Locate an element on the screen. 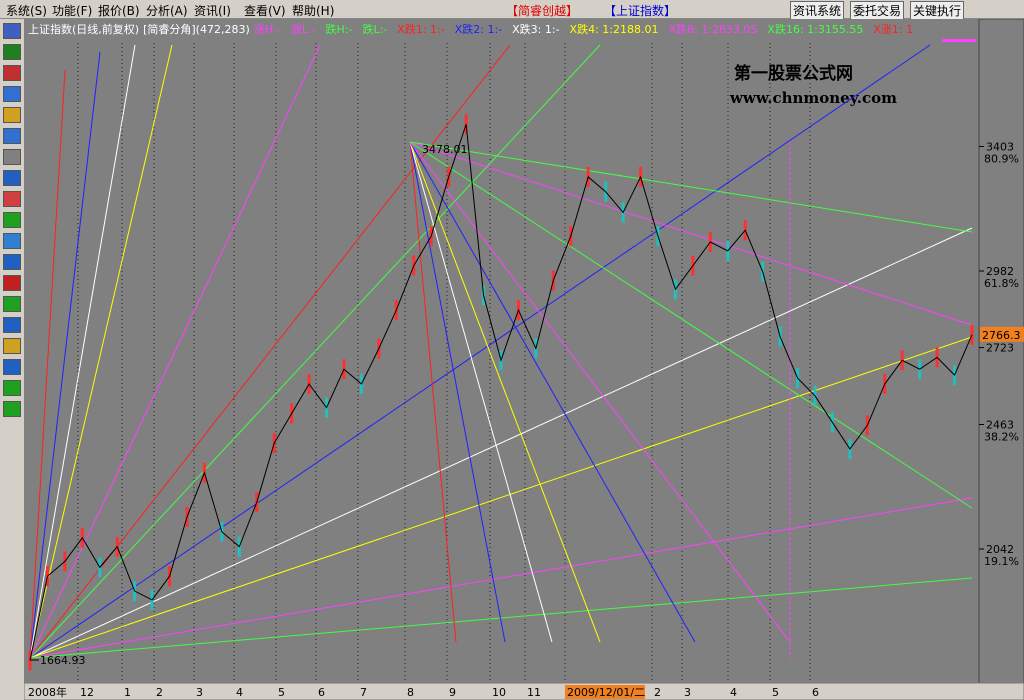 The width and height of the screenshot is (1024, 700). last-price-bg is located at coordinates (1002, 334).